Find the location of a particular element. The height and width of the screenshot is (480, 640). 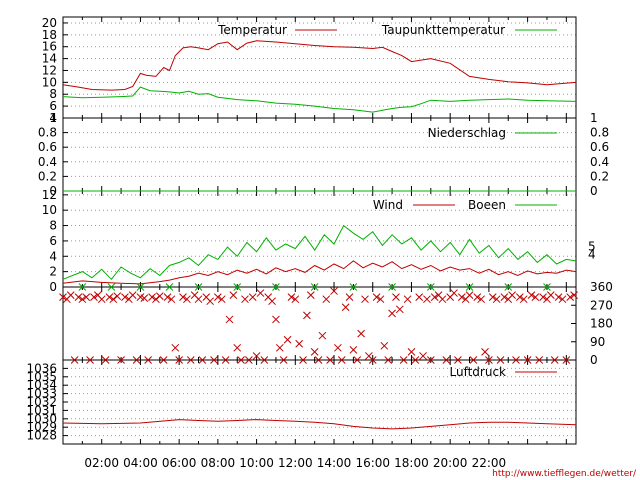

x-tick-label: 22:00 is located at coordinates (489, 463).